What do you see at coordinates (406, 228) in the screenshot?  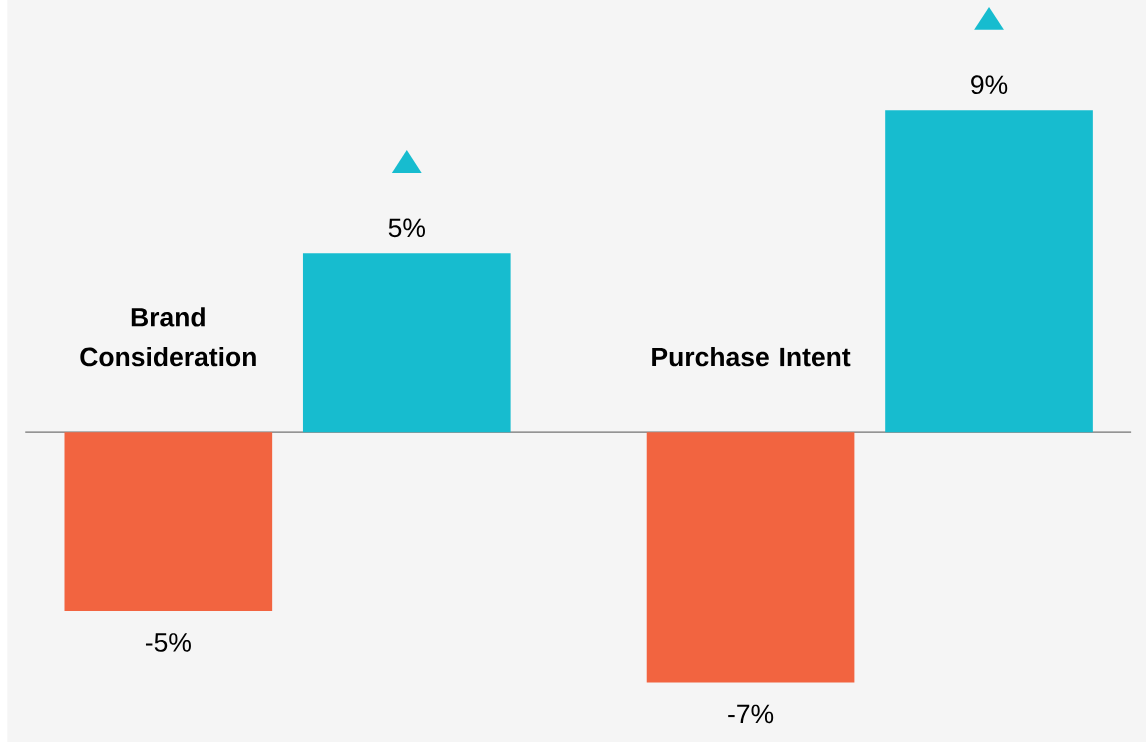 I see `data-label: 5%` at bounding box center [406, 228].